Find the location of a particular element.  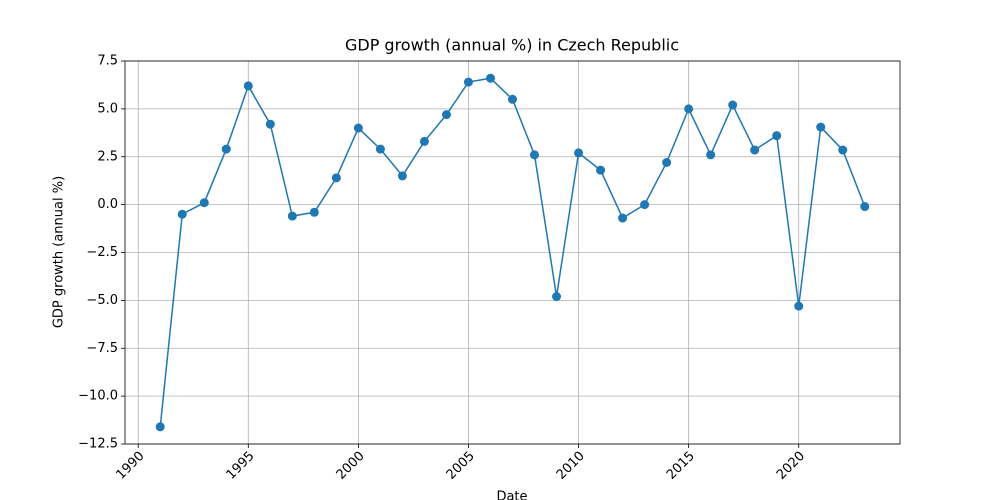

y-axis-label: GDP growth (annual %) is located at coordinates (59, 252).